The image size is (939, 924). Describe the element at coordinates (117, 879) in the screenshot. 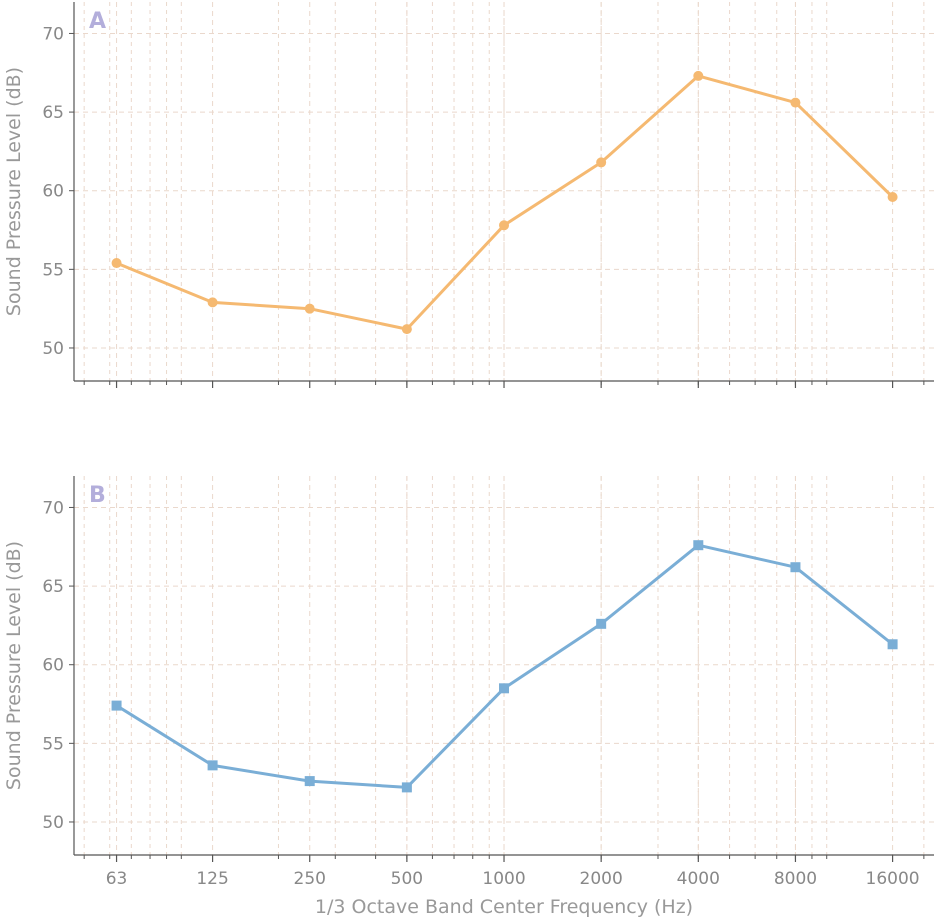

I see `x-tick-label: 63` at that location.